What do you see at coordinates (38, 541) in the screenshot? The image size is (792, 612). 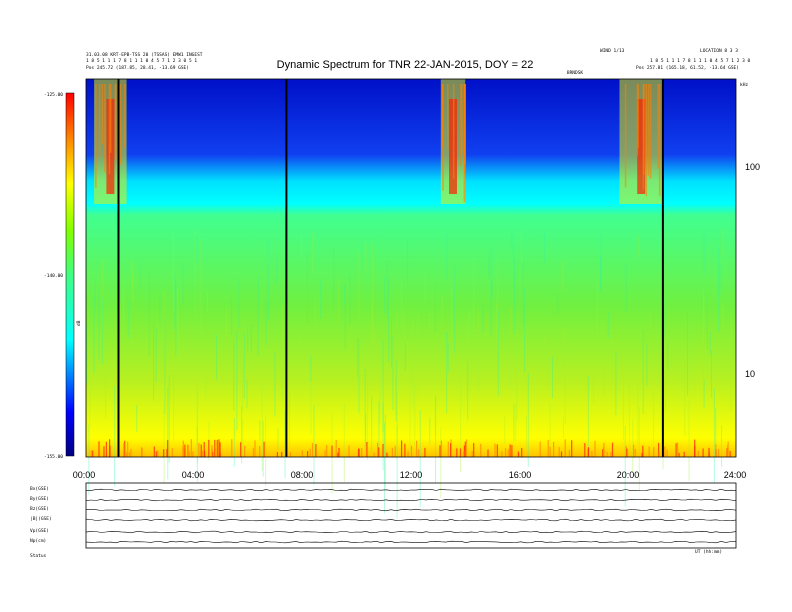 I see `panel-label-np: Np(cm)` at bounding box center [38, 541].